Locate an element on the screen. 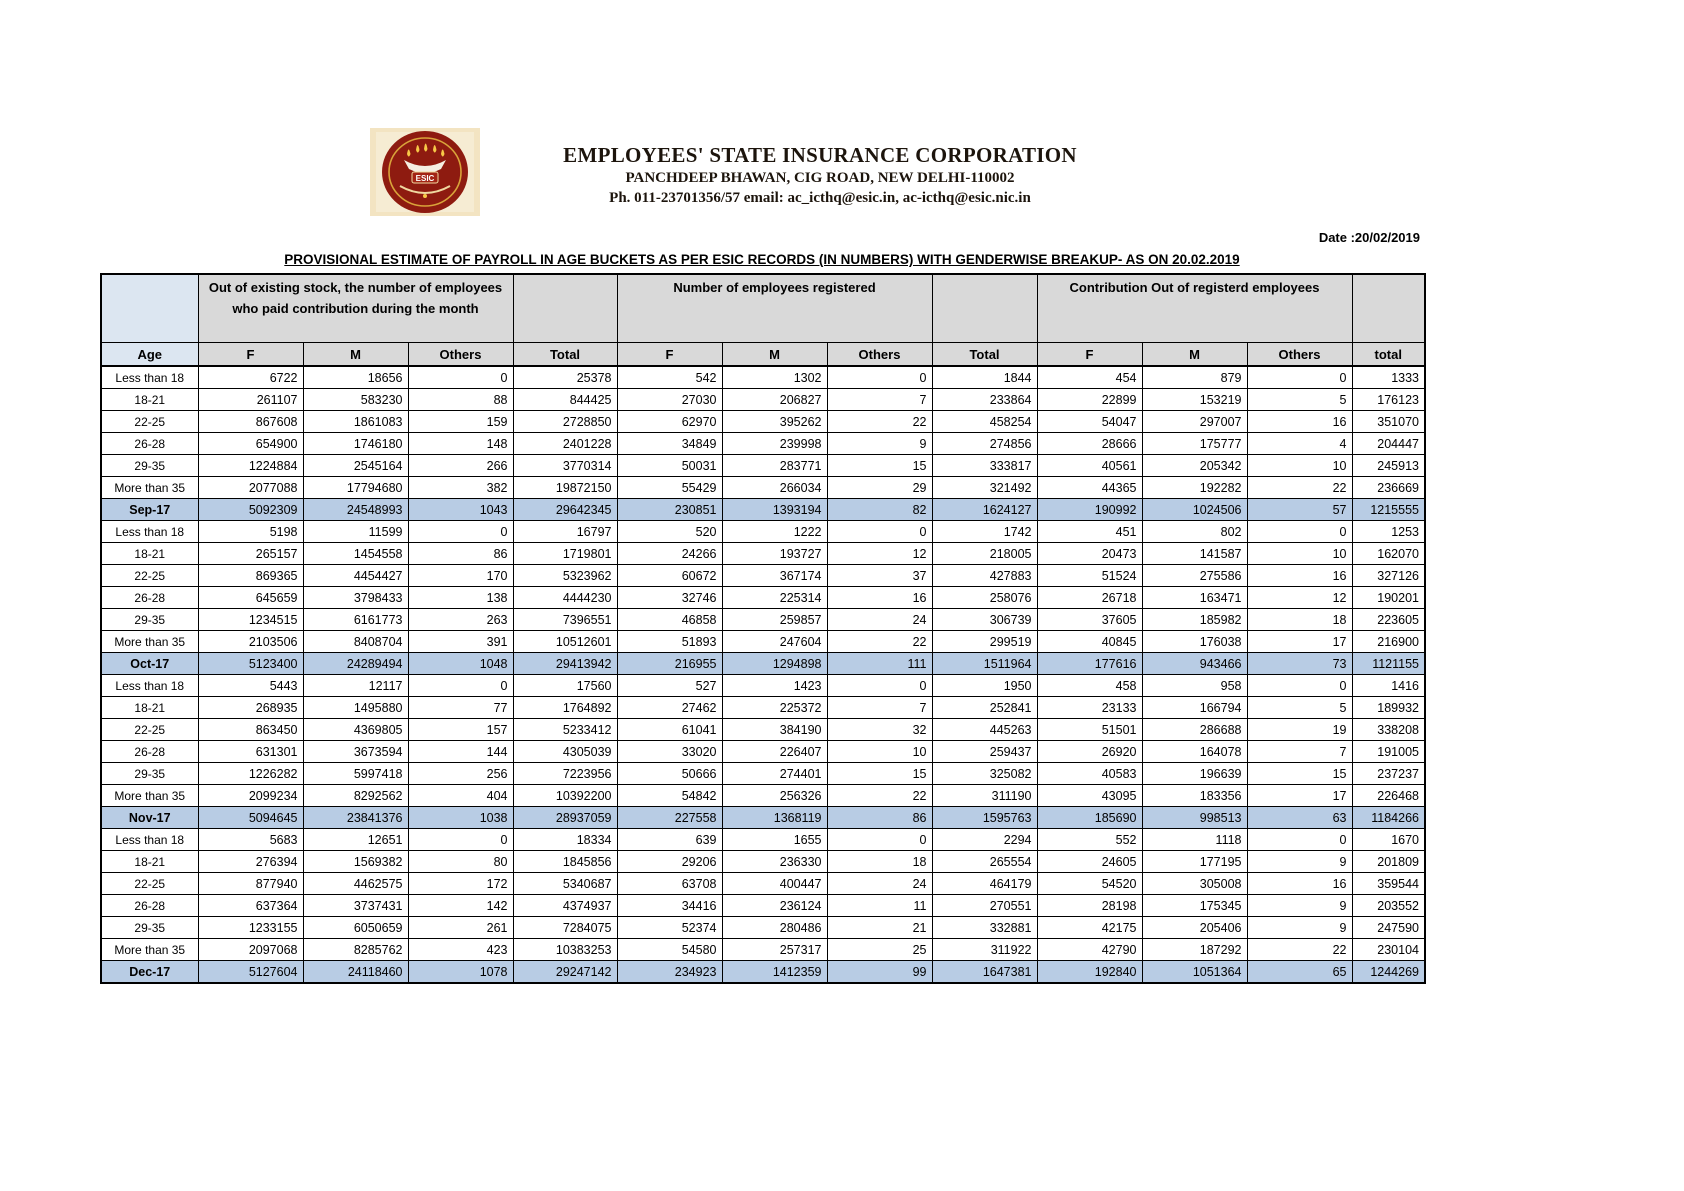 The width and height of the screenshot is (1684, 1191). summary-value-cell: 5092309 is located at coordinates (250, 509).